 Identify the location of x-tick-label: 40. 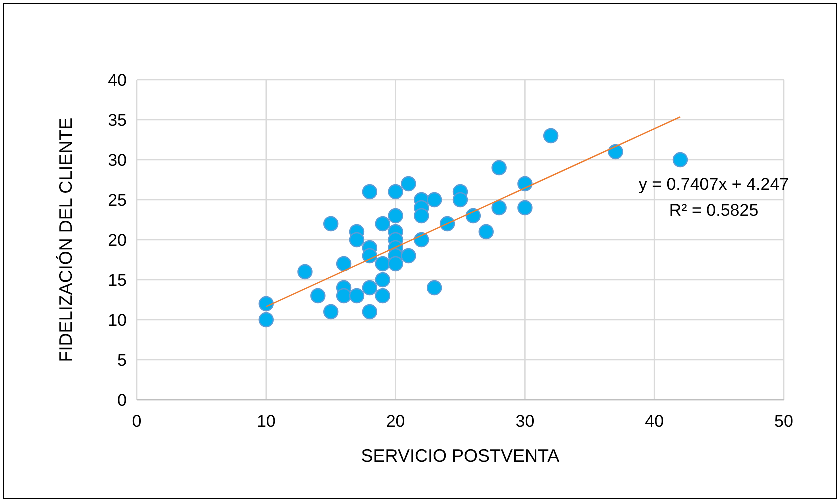
(654, 421).